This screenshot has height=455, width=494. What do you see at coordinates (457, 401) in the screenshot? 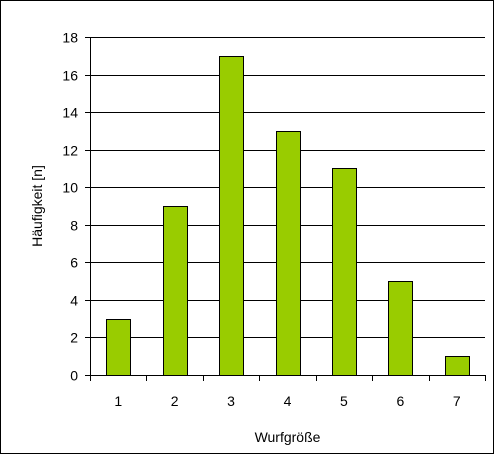
I see `x-tick-label: 7` at bounding box center [457, 401].